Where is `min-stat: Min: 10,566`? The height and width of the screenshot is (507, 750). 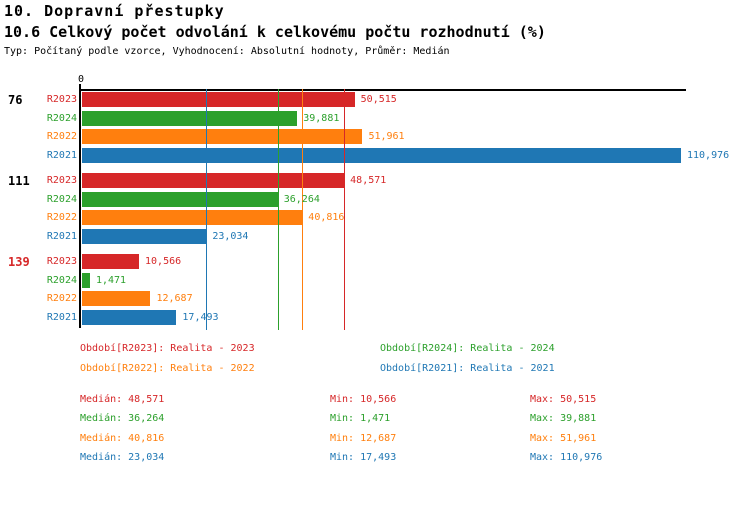 min-stat: Min: 10,566 is located at coordinates (363, 399).